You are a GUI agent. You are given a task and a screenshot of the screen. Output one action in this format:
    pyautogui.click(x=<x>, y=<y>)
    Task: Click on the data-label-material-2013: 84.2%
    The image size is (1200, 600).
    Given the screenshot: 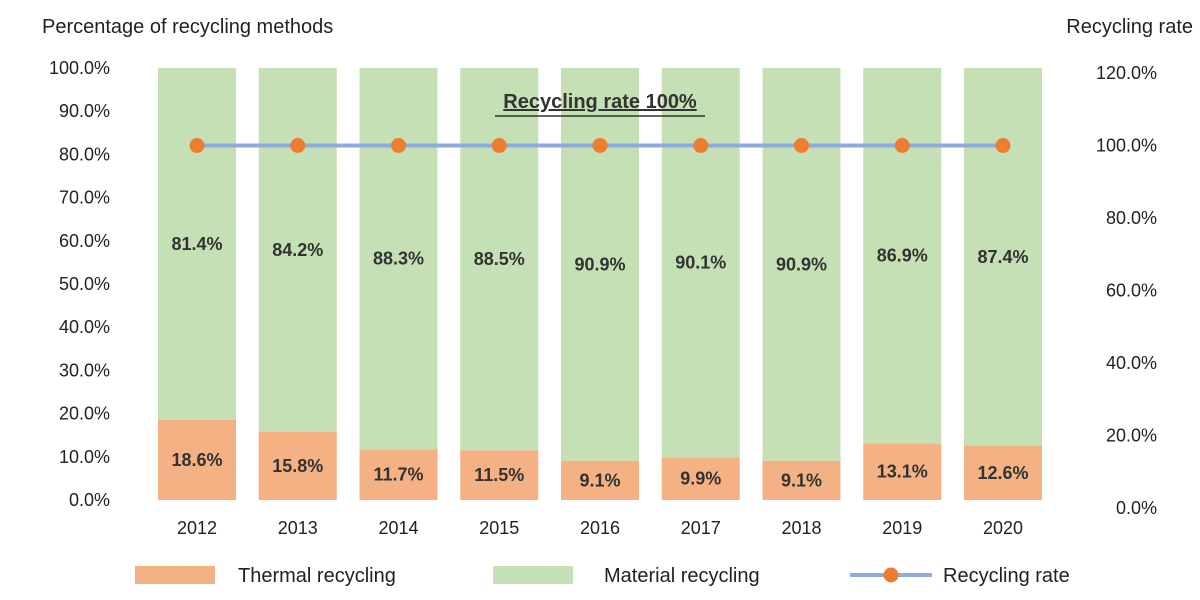 What is the action you would take?
    pyautogui.click(x=297, y=250)
    